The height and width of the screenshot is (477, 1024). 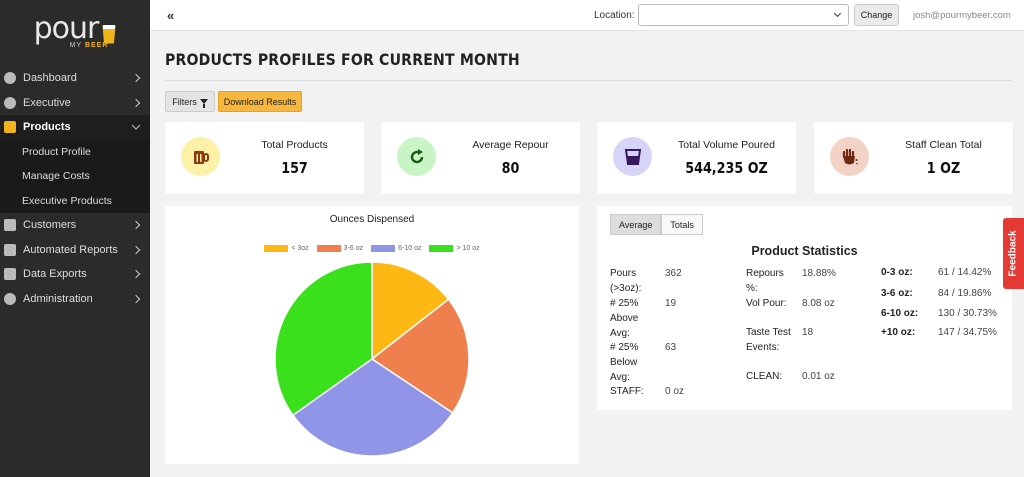 I want to click on pie-chart, so click(x=372, y=359).